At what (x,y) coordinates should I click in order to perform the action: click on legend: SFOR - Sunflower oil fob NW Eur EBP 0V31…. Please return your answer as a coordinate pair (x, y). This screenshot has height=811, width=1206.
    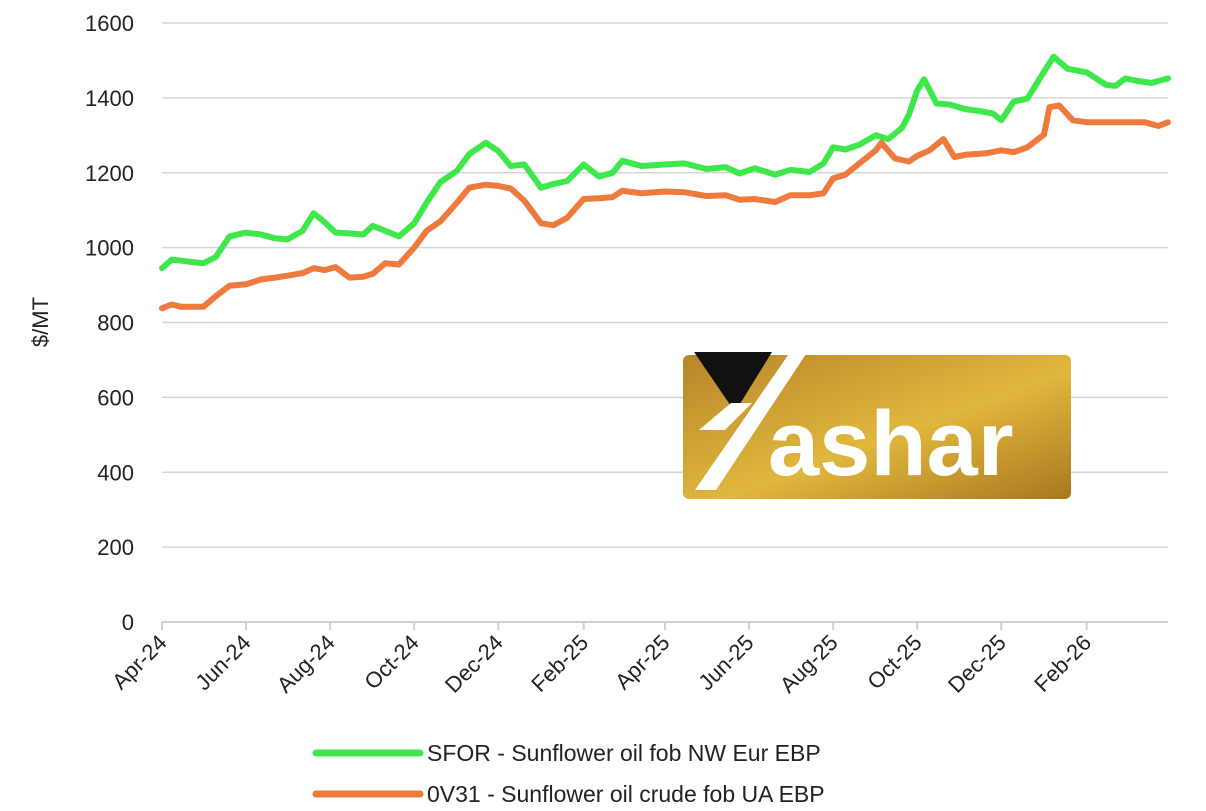
    Looking at the image, I should click on (568, 773).